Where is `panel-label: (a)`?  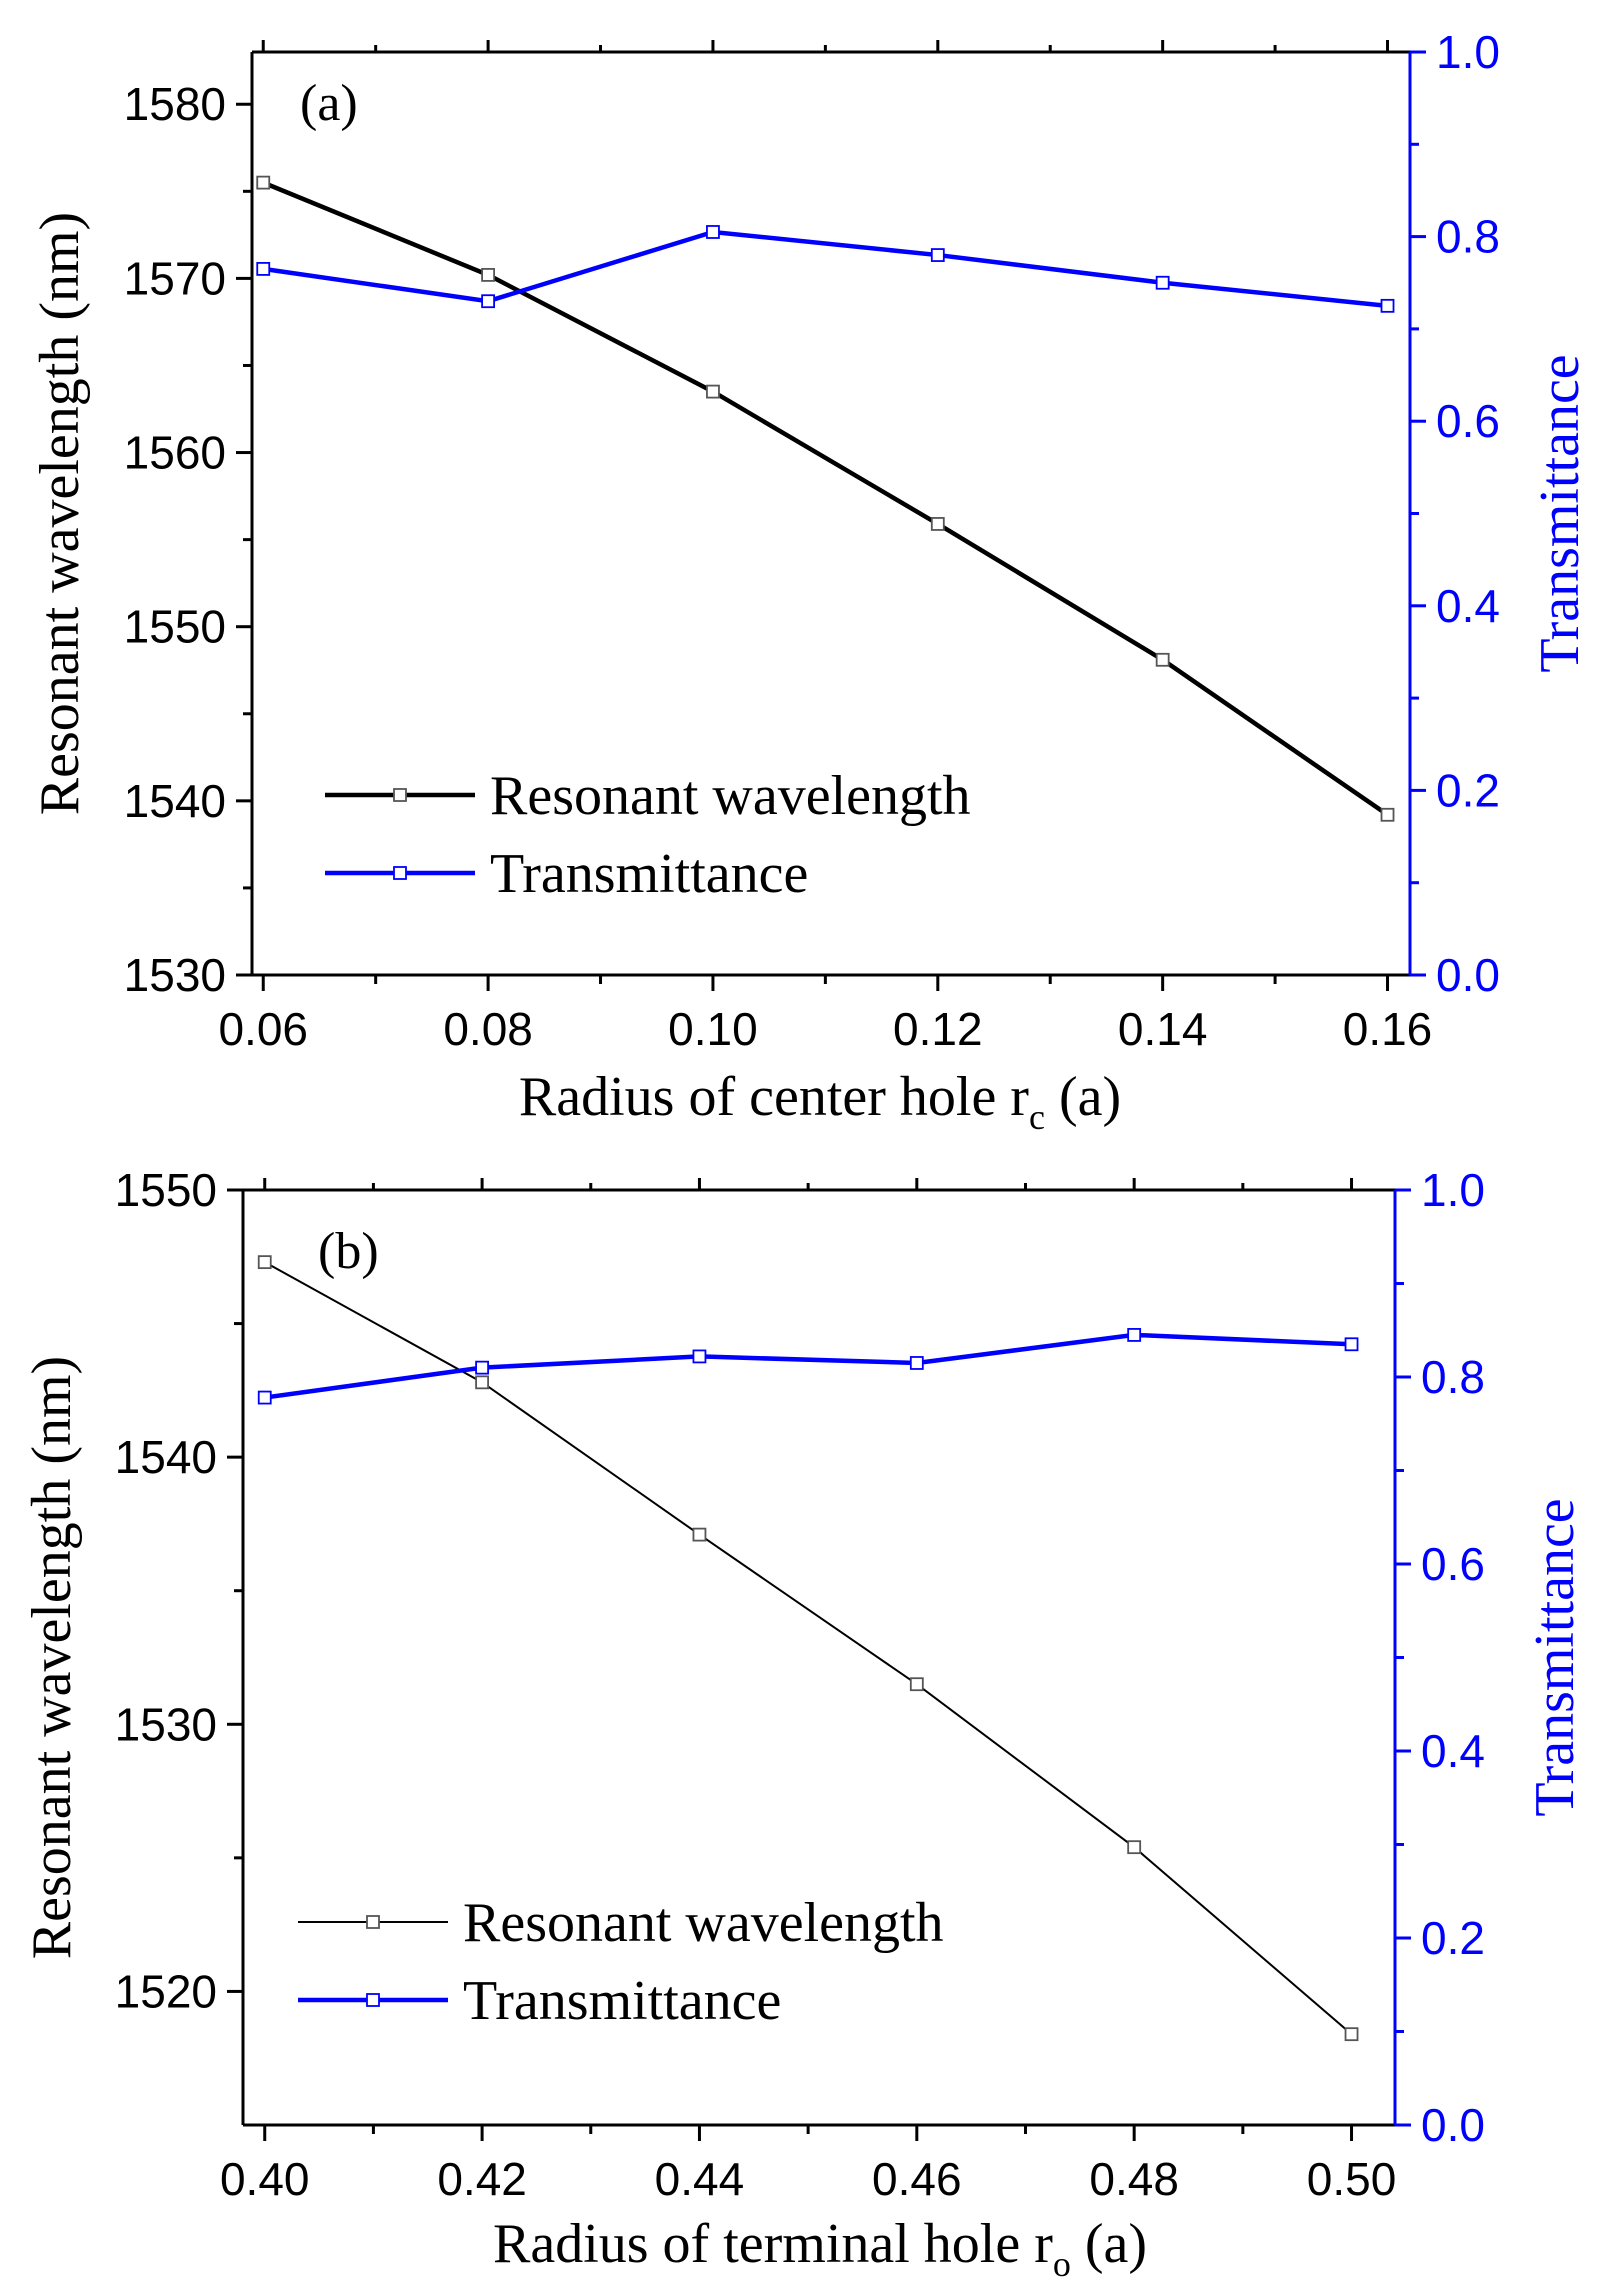
panel-label: (a) is located at coordinates (329, 103).